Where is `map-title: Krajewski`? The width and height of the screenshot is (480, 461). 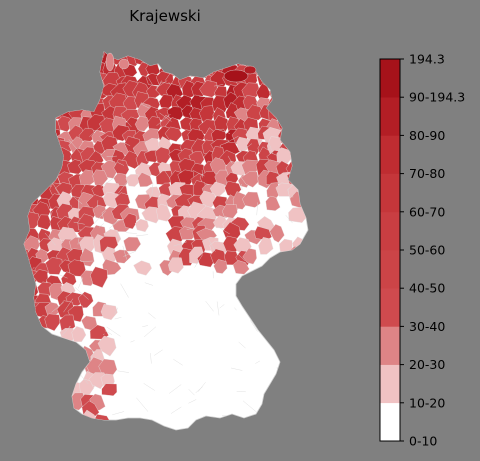 map-title: Krajewski is located at coordinates (165, 16).